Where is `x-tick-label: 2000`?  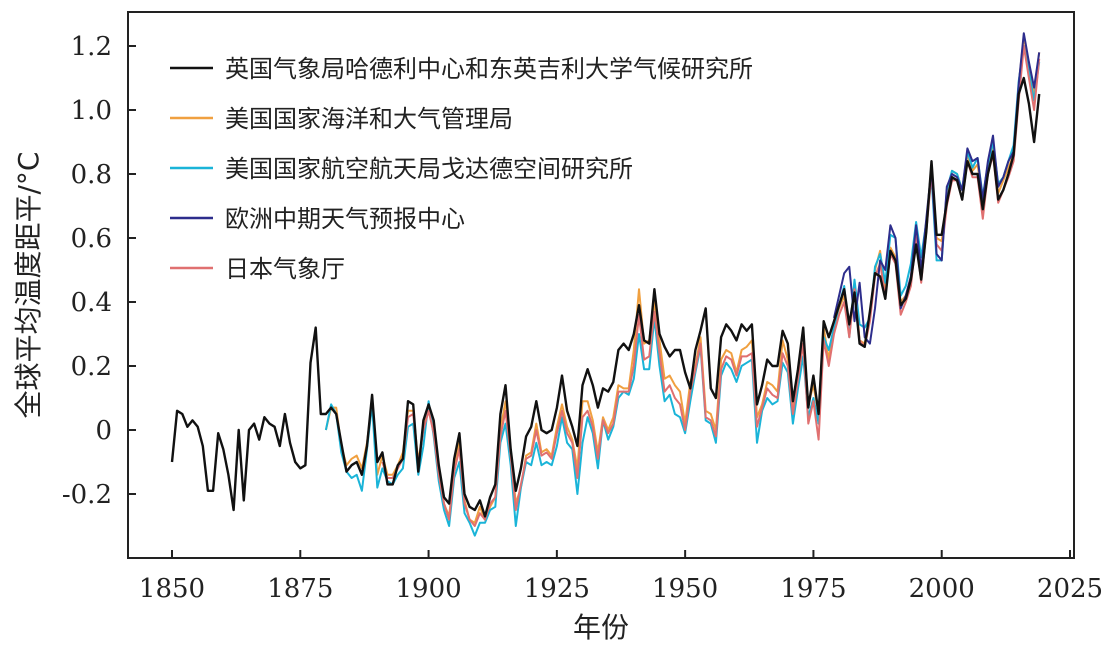 x-tick-label: 2000 is located at coordinates (942, 589).